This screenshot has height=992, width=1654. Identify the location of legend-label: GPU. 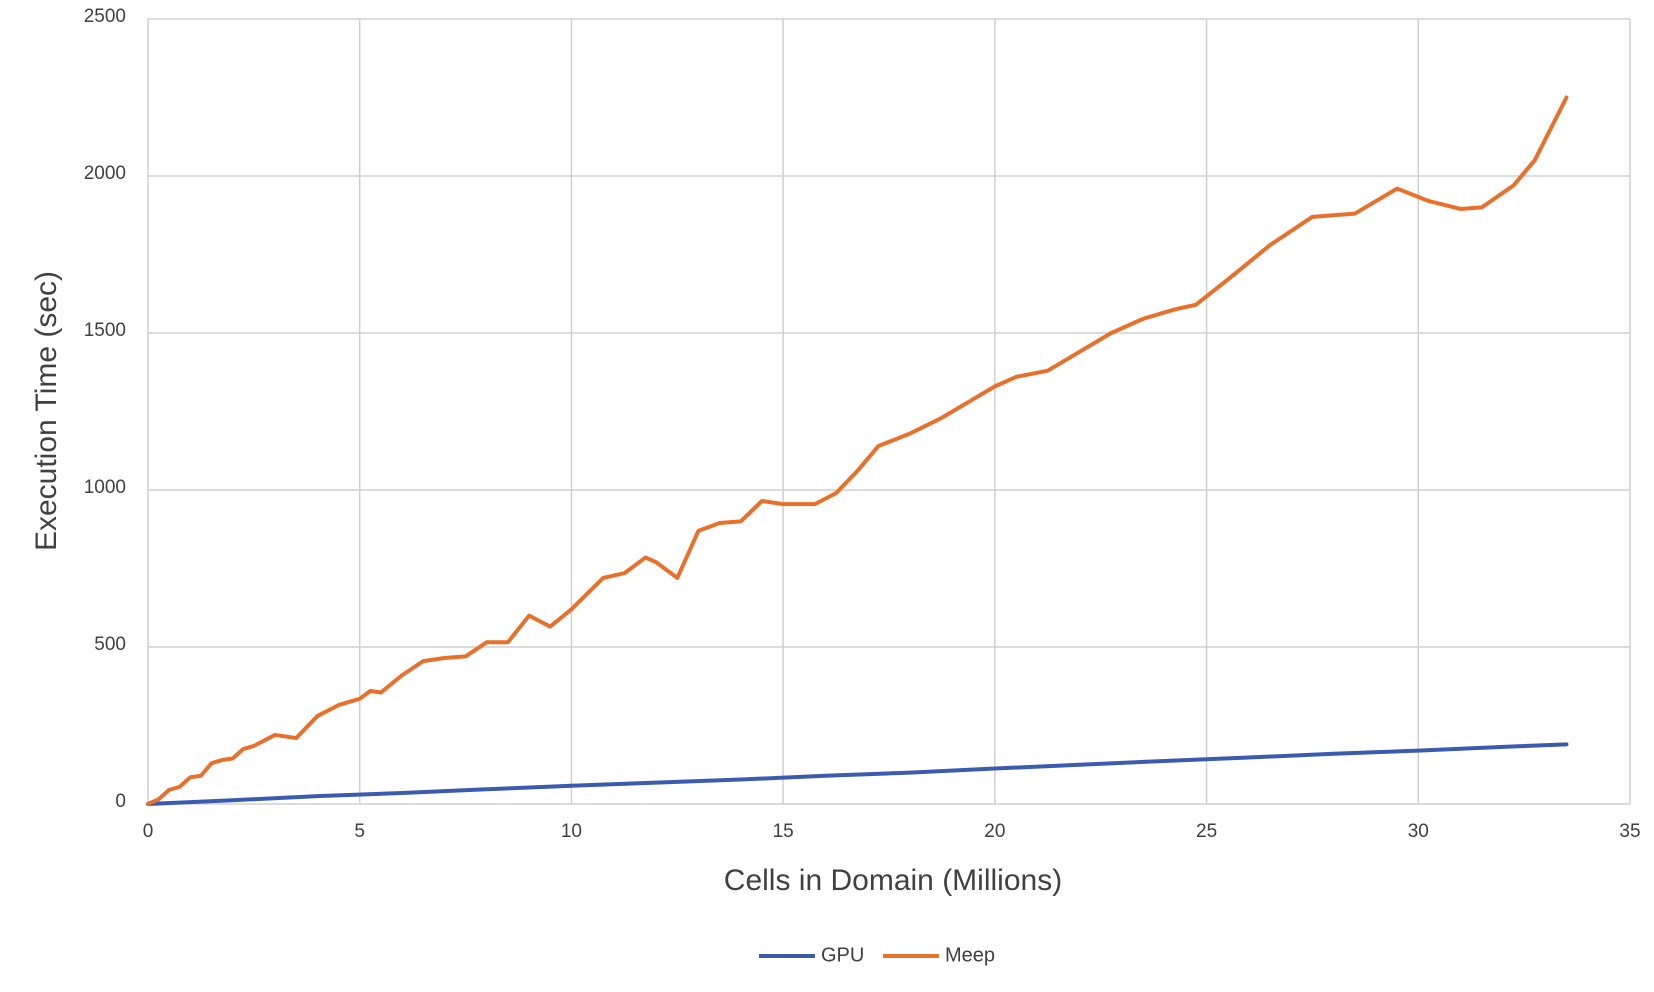
(842, 955).